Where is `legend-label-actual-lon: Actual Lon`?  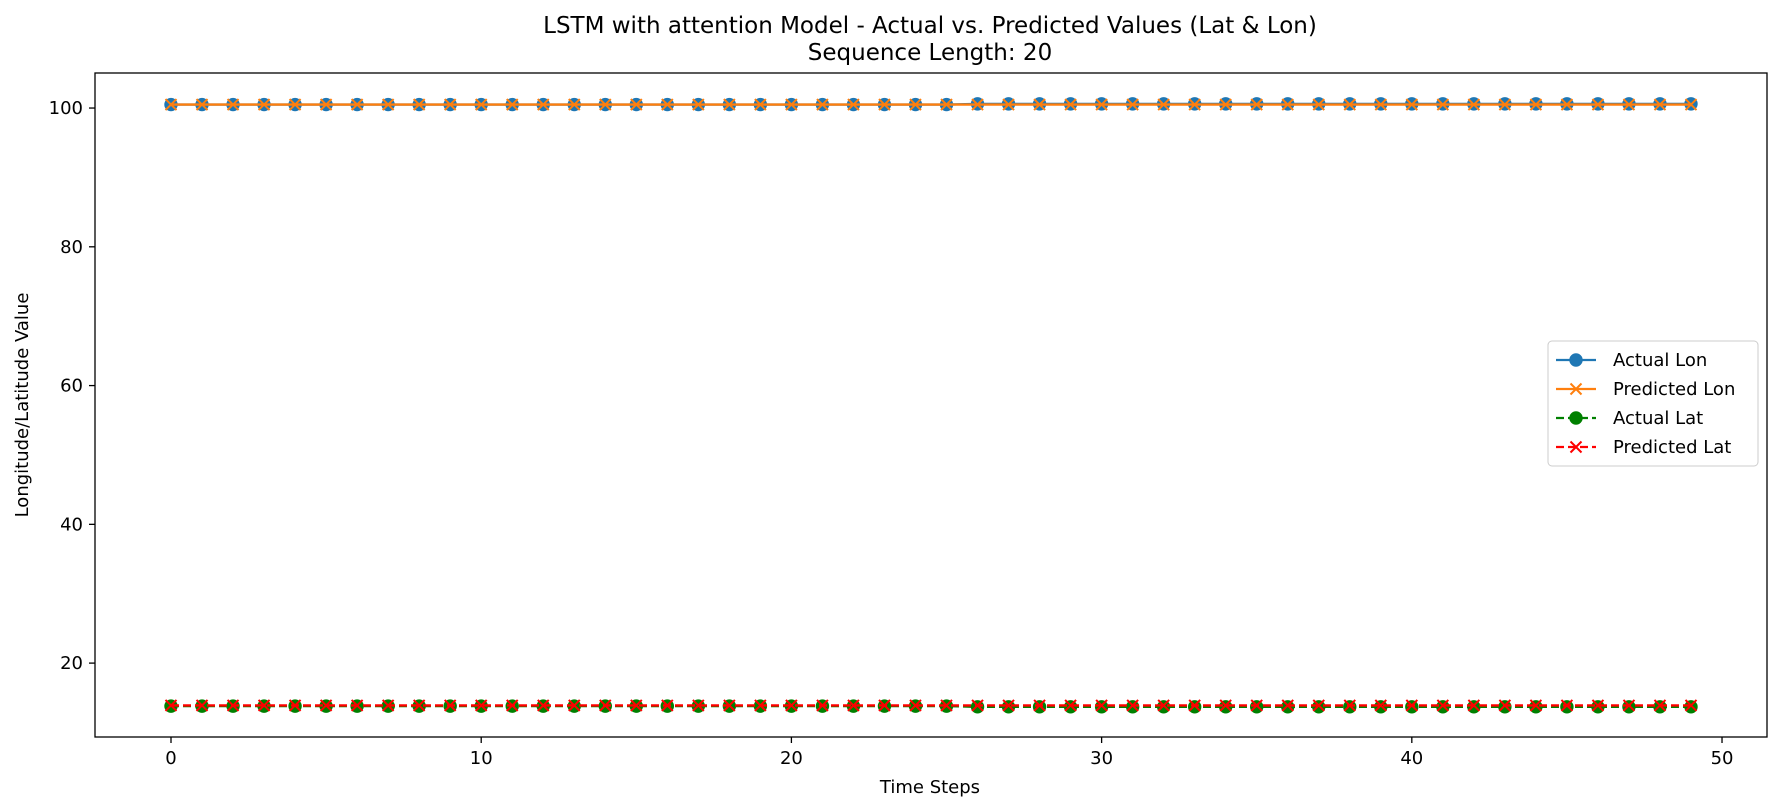 legend-label-actual-lon: Actual Lon is located at coordinates (1660, 360).